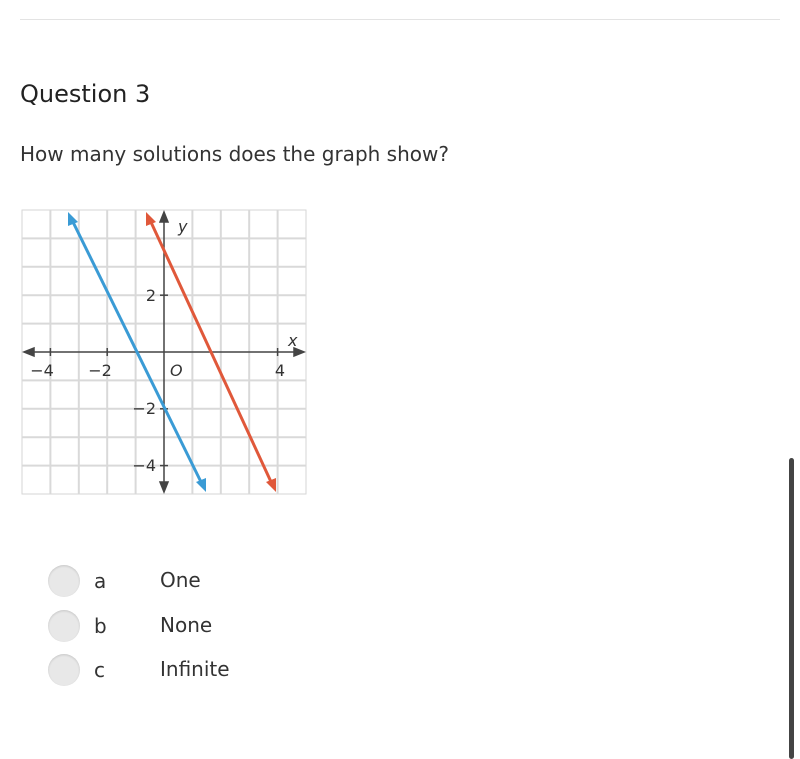  Describe the element at coordinates (100, 370) in the screenshot. I see `x-tick-label: −2` at that location.